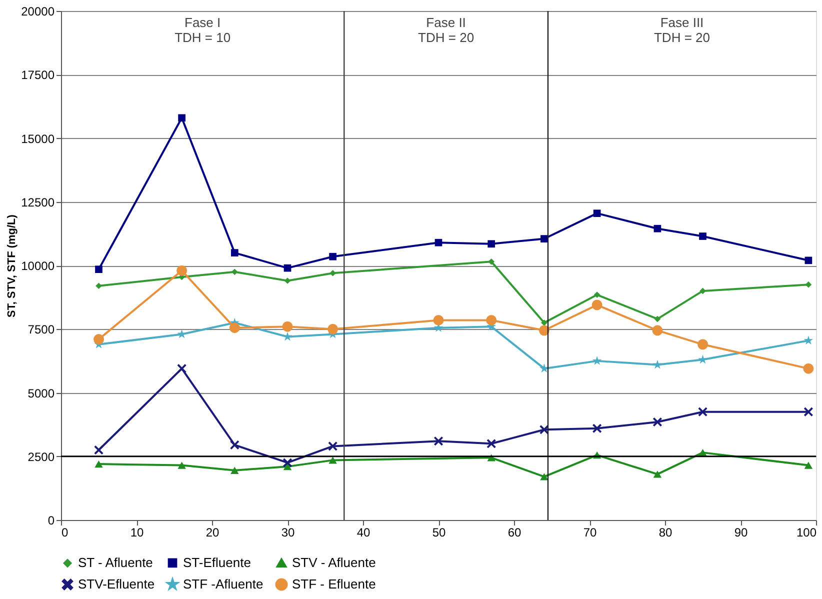 This screenshot has width=822, height=599. What do you see at coordinates (213, 533) in the screenshot?
I see `x-tick-label: 20` at bounding box center [213, 533].